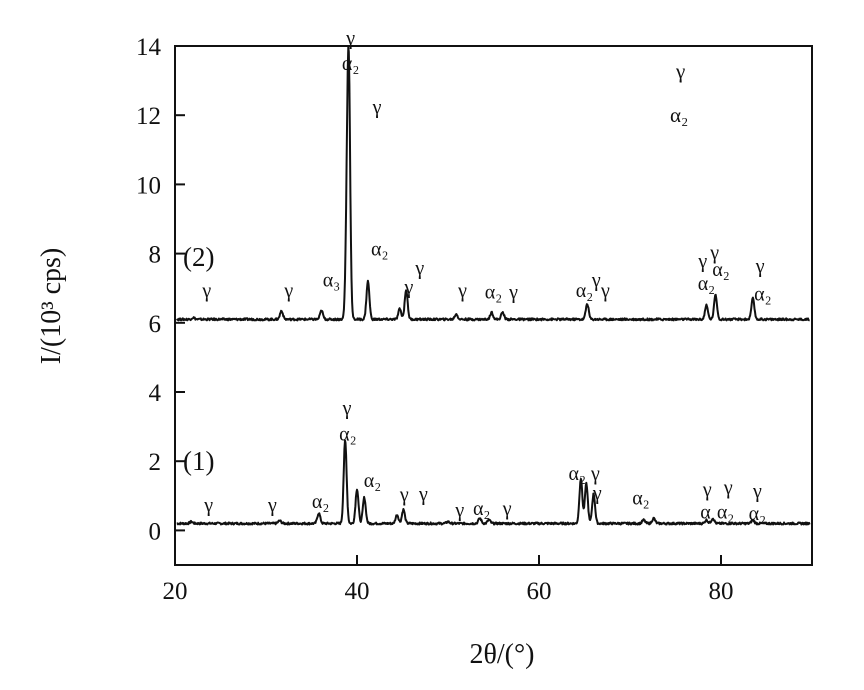 The width and height of the screenshot is (864, 690). What do you see at coordinates (501, 654) in the screenshot?
I see `x-axis-title: 2θ/(°)` at bounding box center [501, 654].